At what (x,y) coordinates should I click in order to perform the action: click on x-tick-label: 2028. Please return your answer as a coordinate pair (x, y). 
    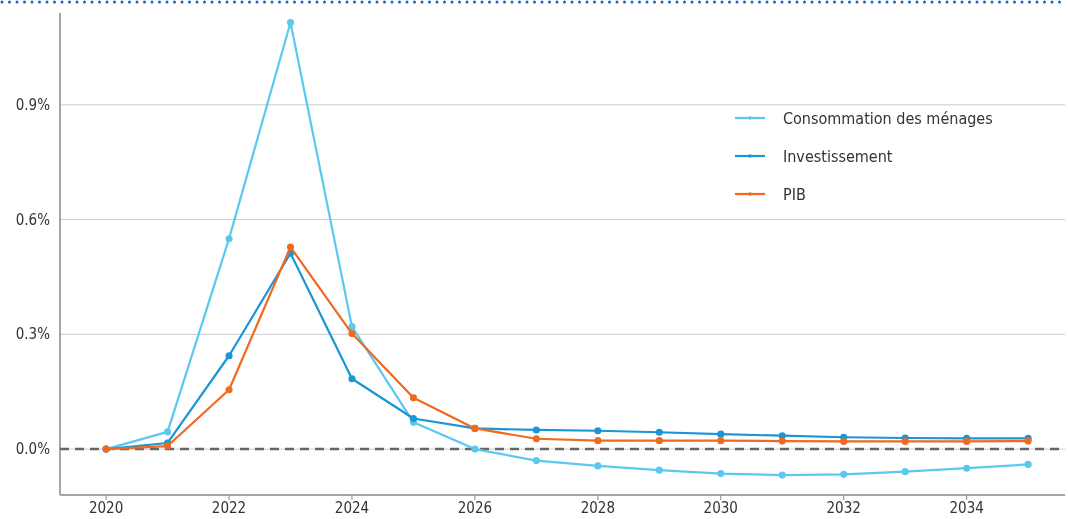
    Looking at the image, I should click on (598, 508).